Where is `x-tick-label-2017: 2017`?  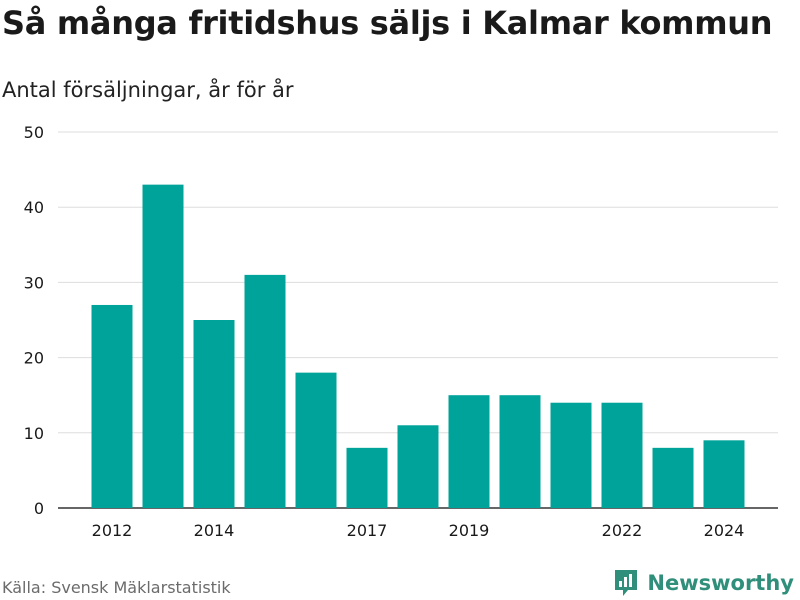
x-tick-label-2017: 2017 is located at coordinates (367, 530).